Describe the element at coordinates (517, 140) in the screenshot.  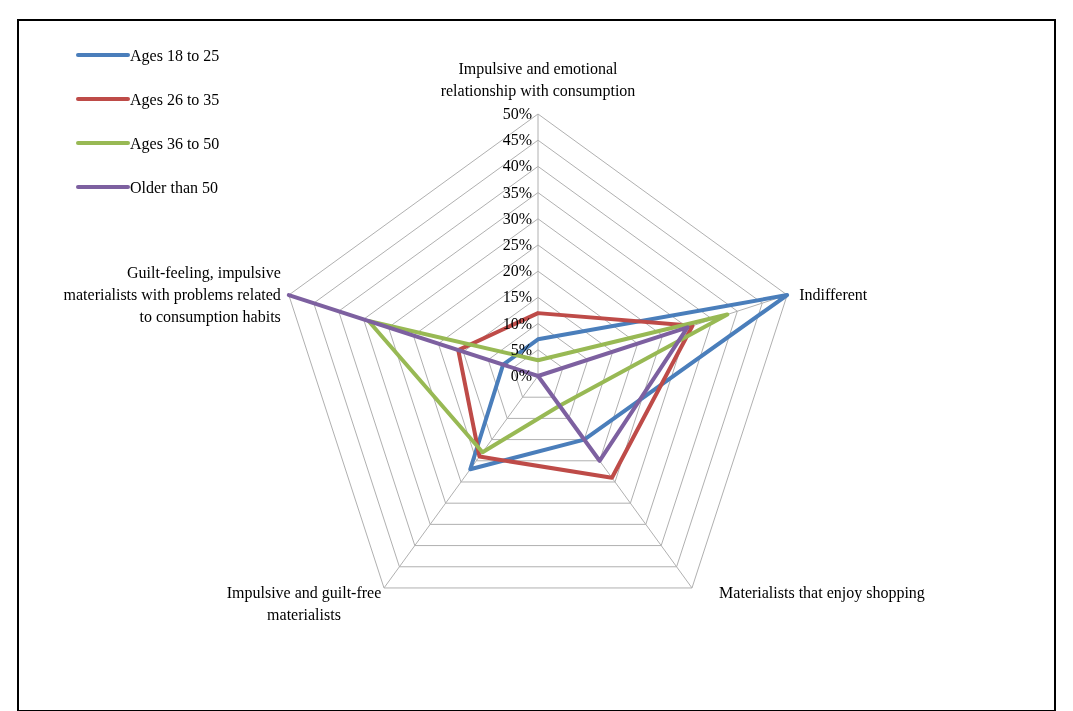
I see `y-tick-label: 45%` at that location.